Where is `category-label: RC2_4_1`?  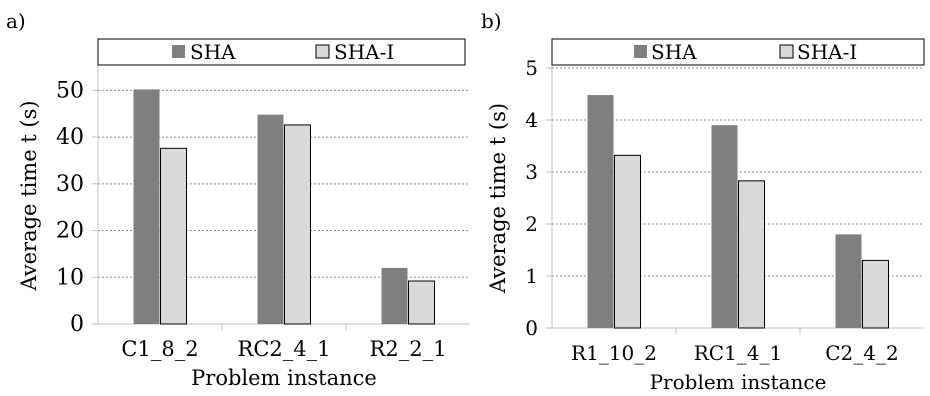
category-label: RC2_4_1 is located at coordinates (284, 349).